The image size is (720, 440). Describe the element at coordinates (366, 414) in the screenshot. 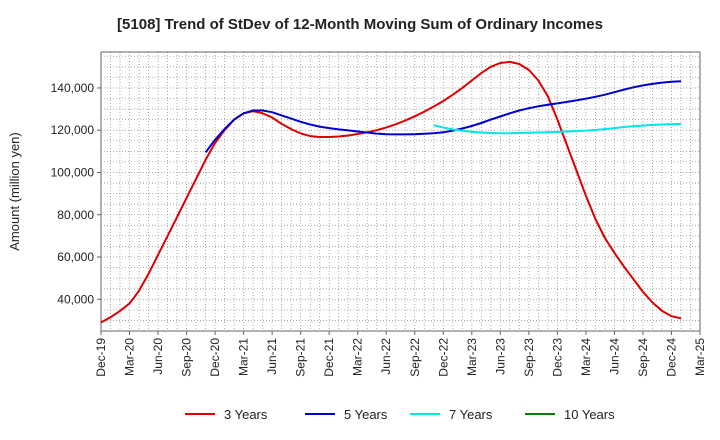

I see `legend-label-5-years: 5 Years` at that location.